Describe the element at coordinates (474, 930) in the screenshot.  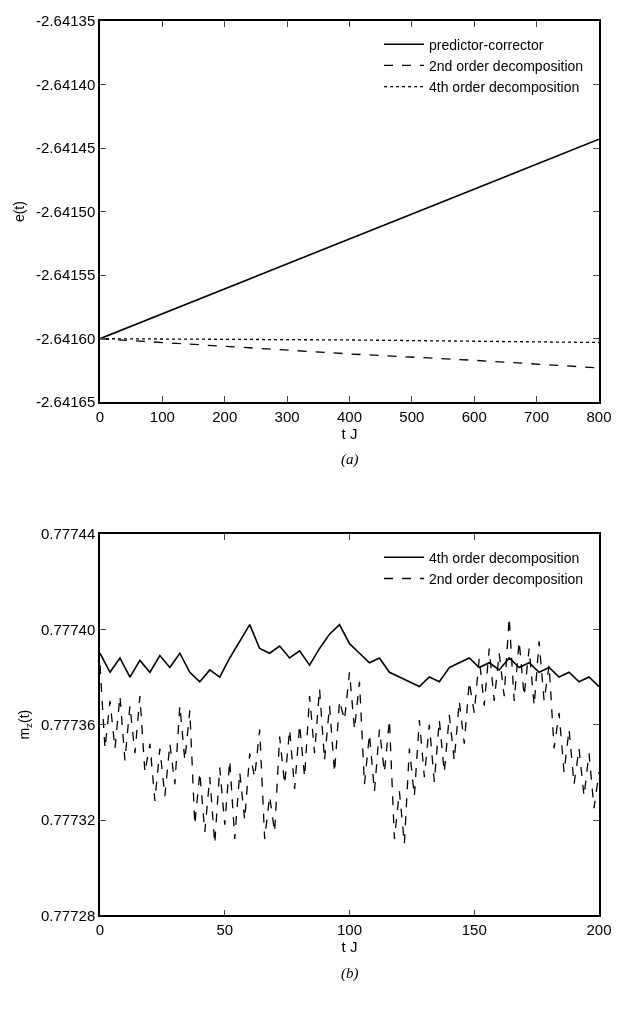
I see `x-tick-label: 150` at that location.